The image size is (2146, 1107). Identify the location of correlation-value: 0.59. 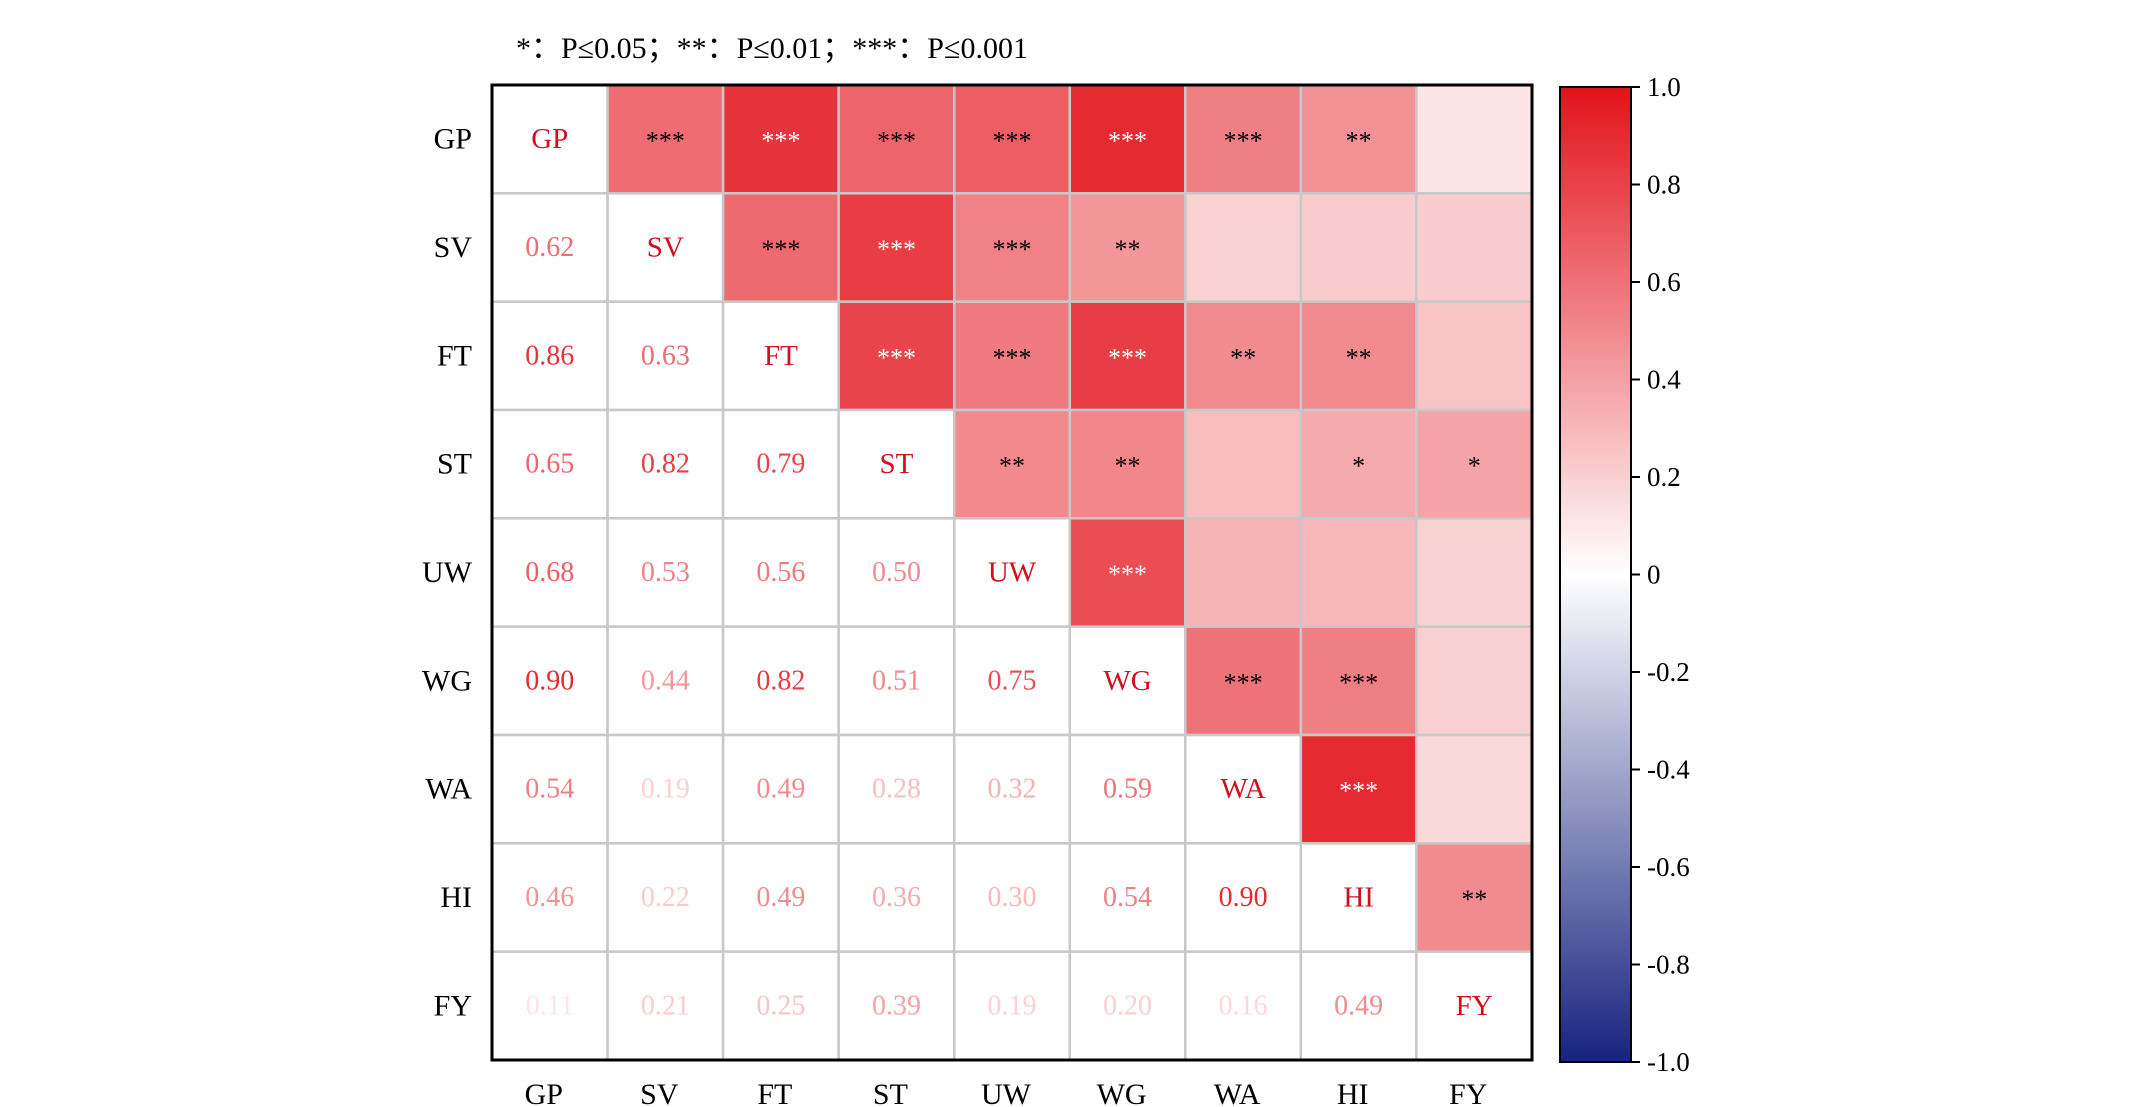
(1127, 789).